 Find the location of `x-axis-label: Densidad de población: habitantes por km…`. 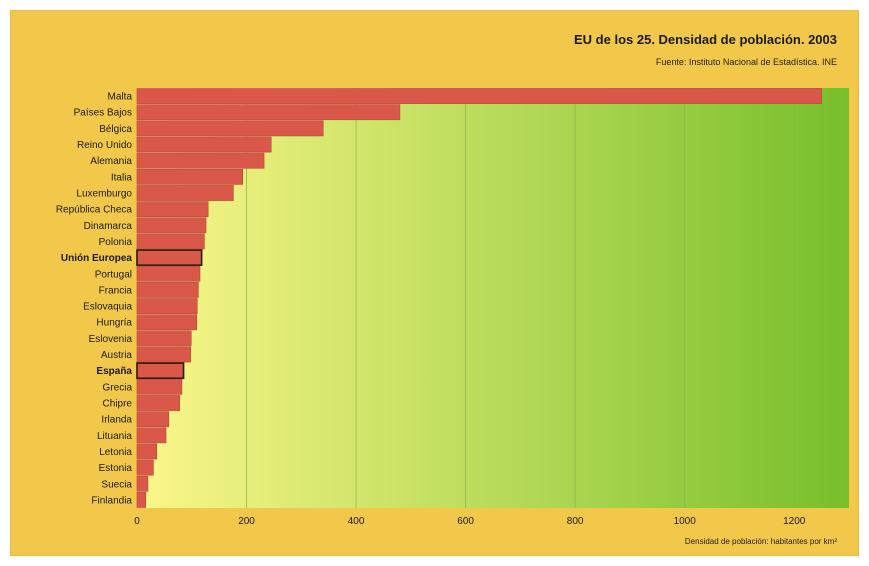

x-axis-label: Densidad de población: habitantes por km… is located at coordinates (760, 541).